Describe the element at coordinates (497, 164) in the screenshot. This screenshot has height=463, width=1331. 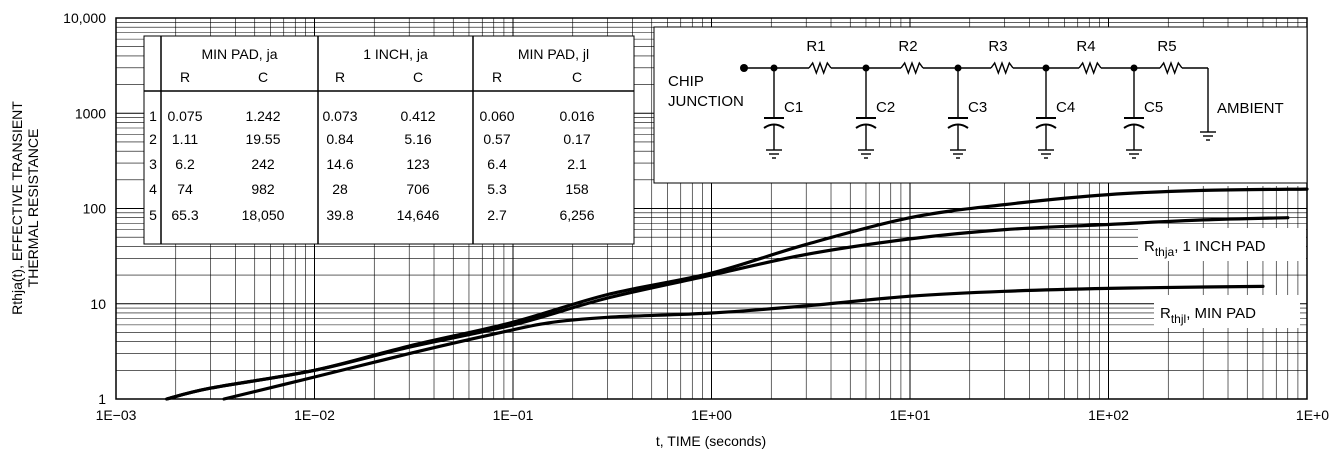
I see `table-cell: 6.4` at that location.